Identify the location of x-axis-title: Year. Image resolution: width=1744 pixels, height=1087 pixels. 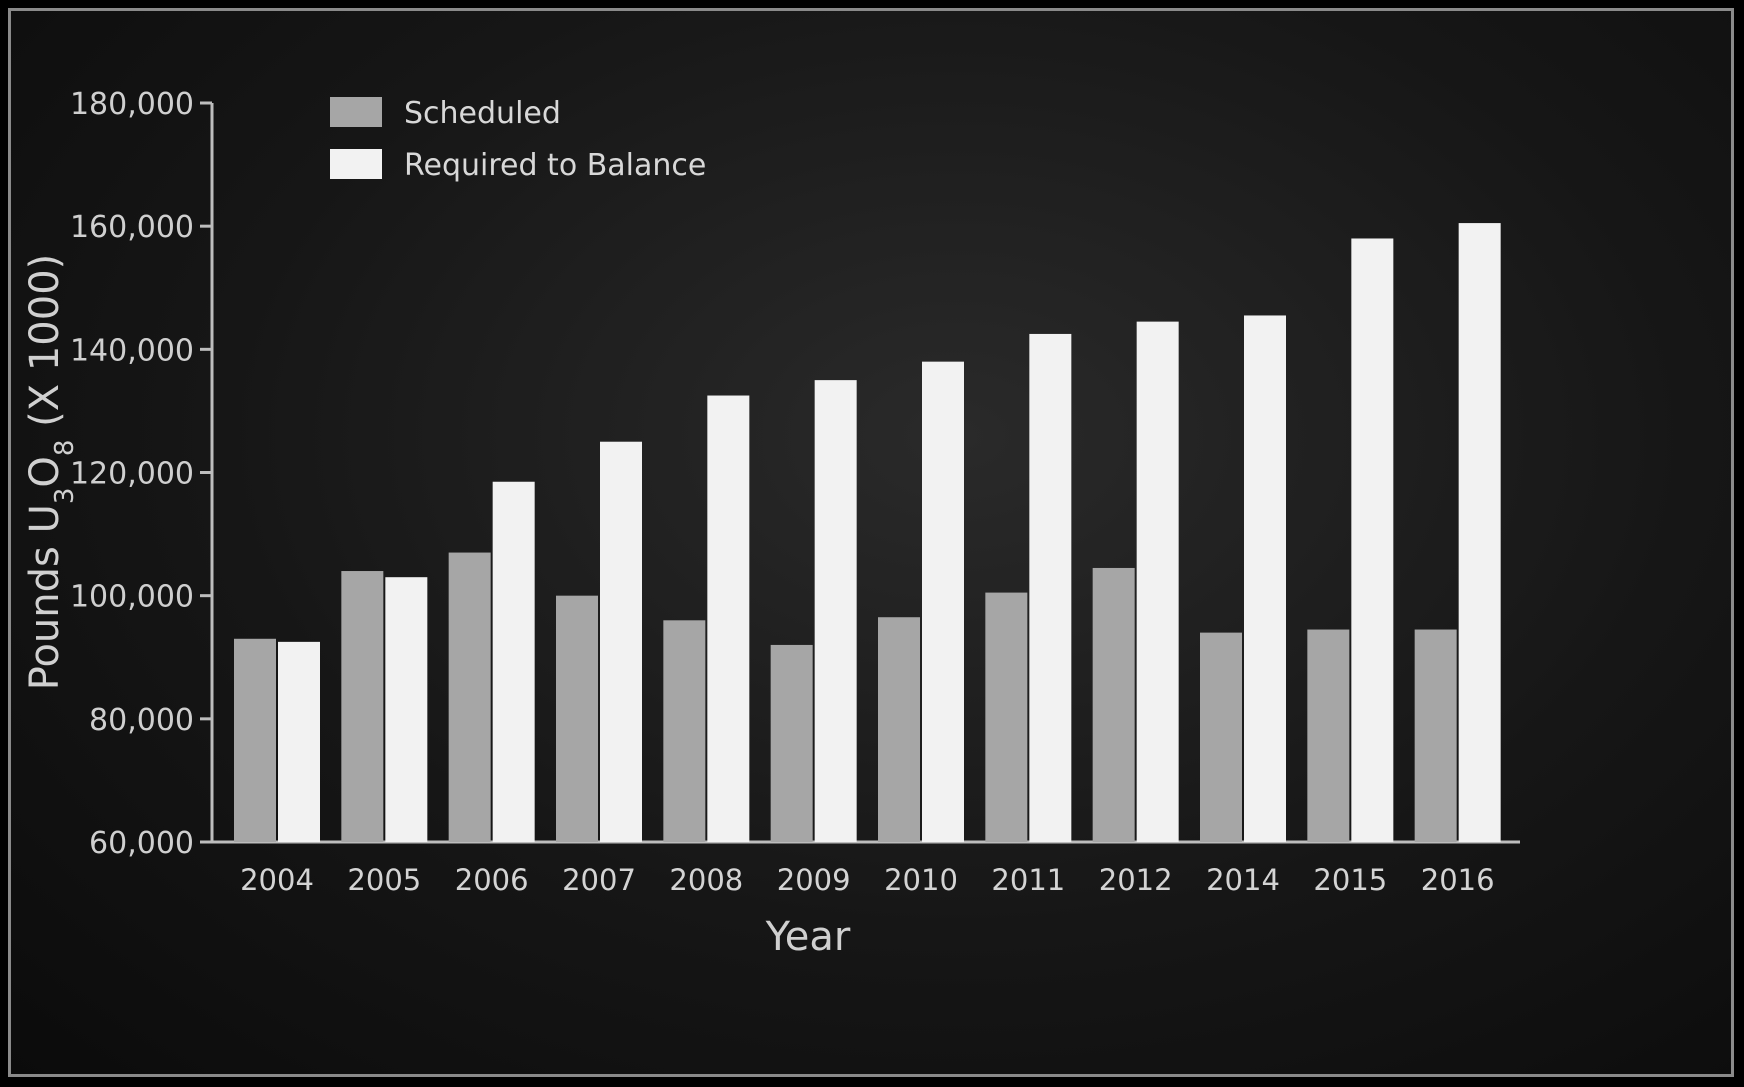
(808, 937).